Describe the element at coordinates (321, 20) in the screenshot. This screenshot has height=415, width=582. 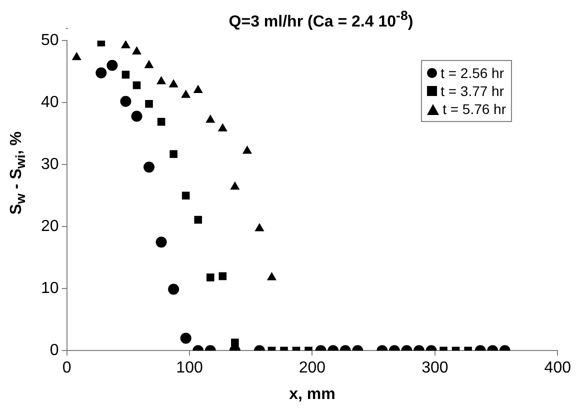
I see `chart-title: Q=3 ml/hr (Ca = 2.4 10$^{-8}$)` at that location.